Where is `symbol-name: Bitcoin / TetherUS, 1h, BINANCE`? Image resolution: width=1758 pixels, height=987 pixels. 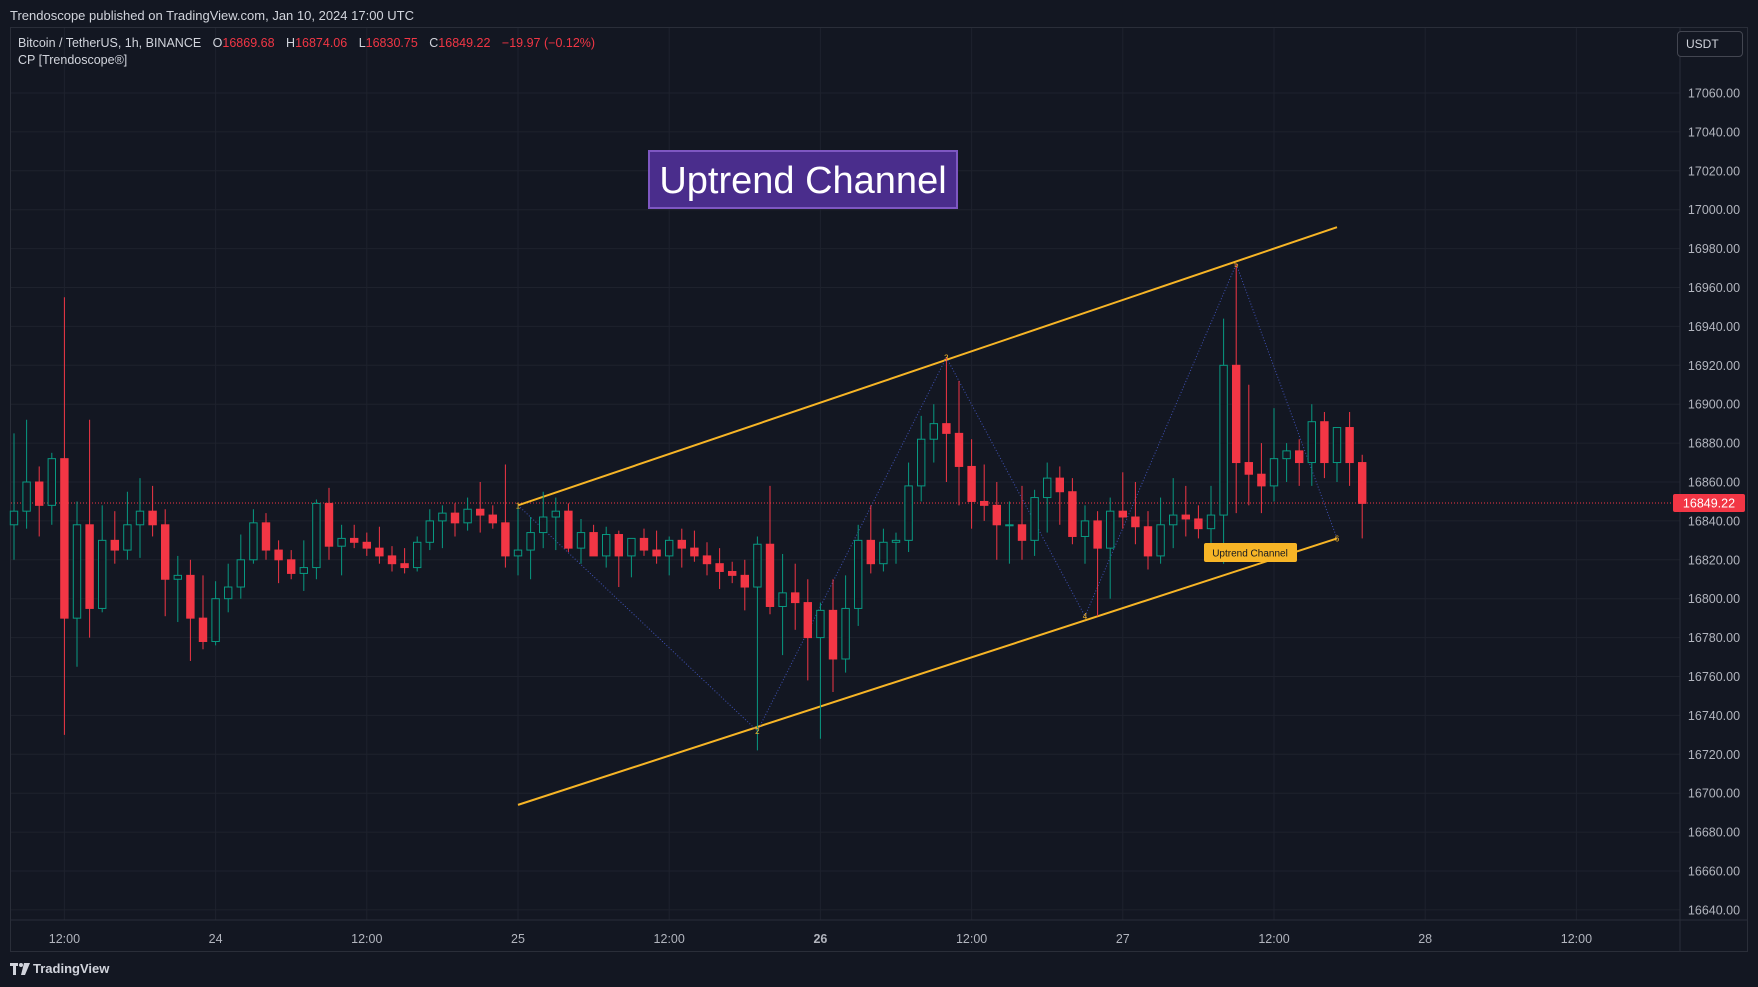 symbol-name: Bitcoin / TetherUS, 1h, BINANCE is located at coordinates (110, 43).